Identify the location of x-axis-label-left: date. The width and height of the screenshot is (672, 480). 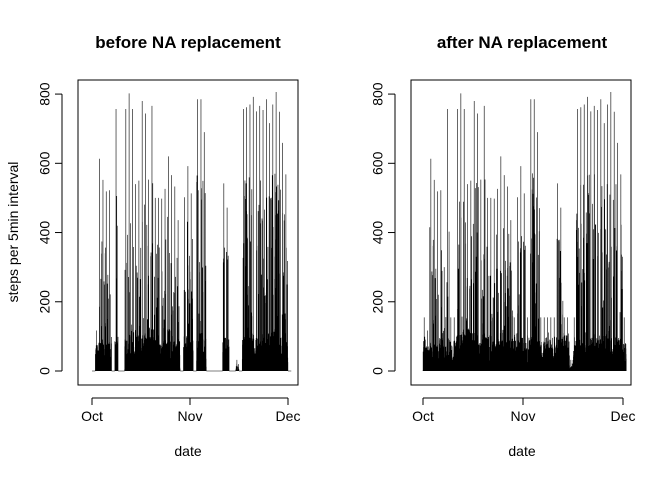
(187, 451).